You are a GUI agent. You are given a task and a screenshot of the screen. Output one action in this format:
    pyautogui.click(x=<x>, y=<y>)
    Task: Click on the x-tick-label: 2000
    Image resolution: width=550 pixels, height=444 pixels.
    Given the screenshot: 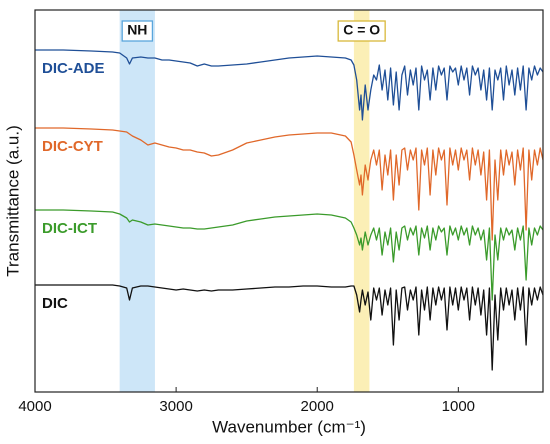 What is the action you would take?
    pyautogui.click(x=317, y=406)
    